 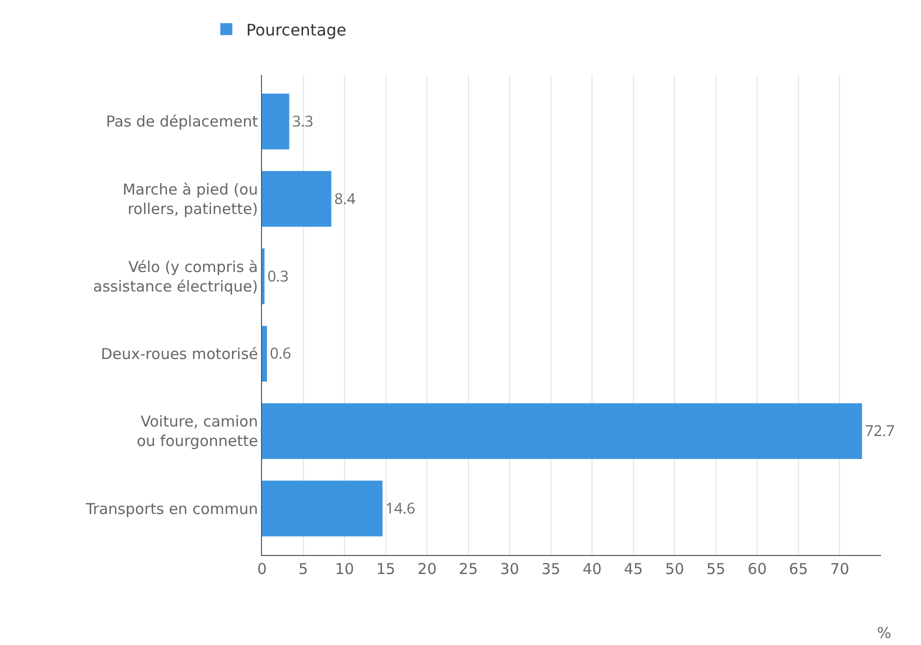 What do you see at coordinates (303, 121) in the screenshot?
I see `data-label: 3.3` at bounding box center [303, 121].